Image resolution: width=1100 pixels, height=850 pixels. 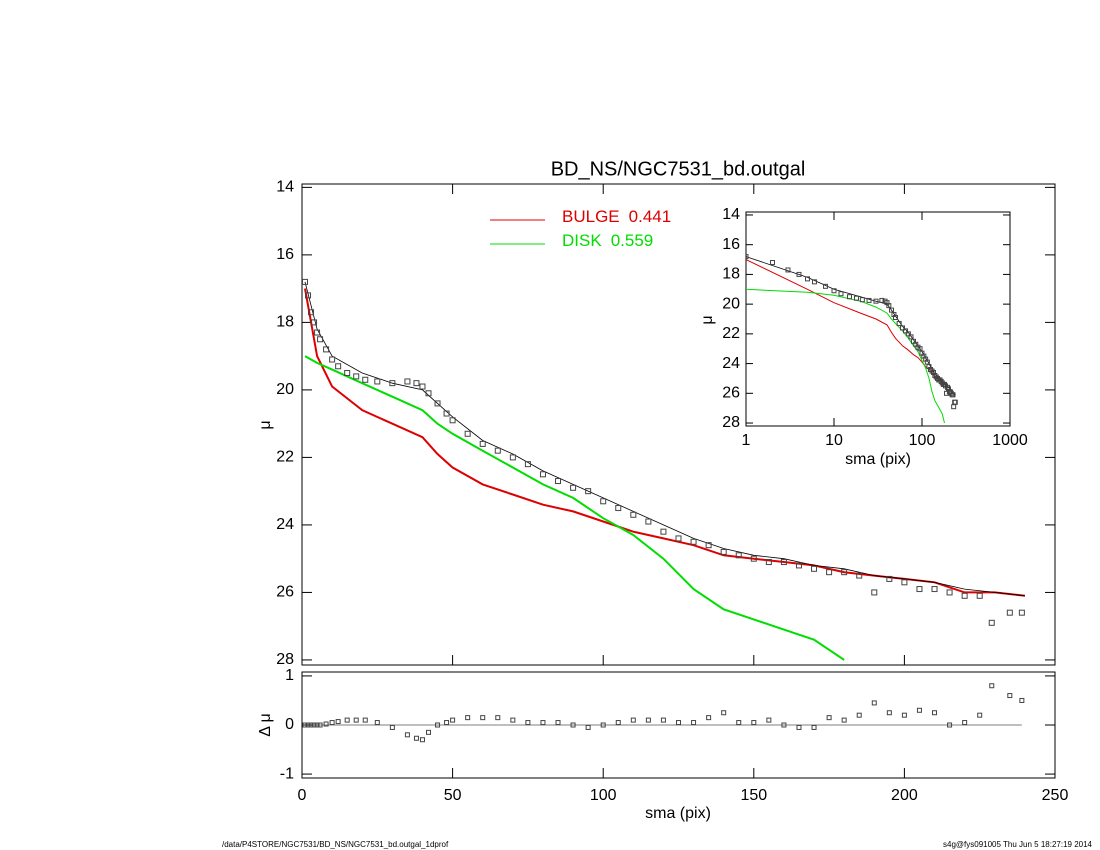 I want to click on footer-stamp: s4g@fys091005 Thu Jun 5 18:27:19 2014, so click(x=1018, y=844).